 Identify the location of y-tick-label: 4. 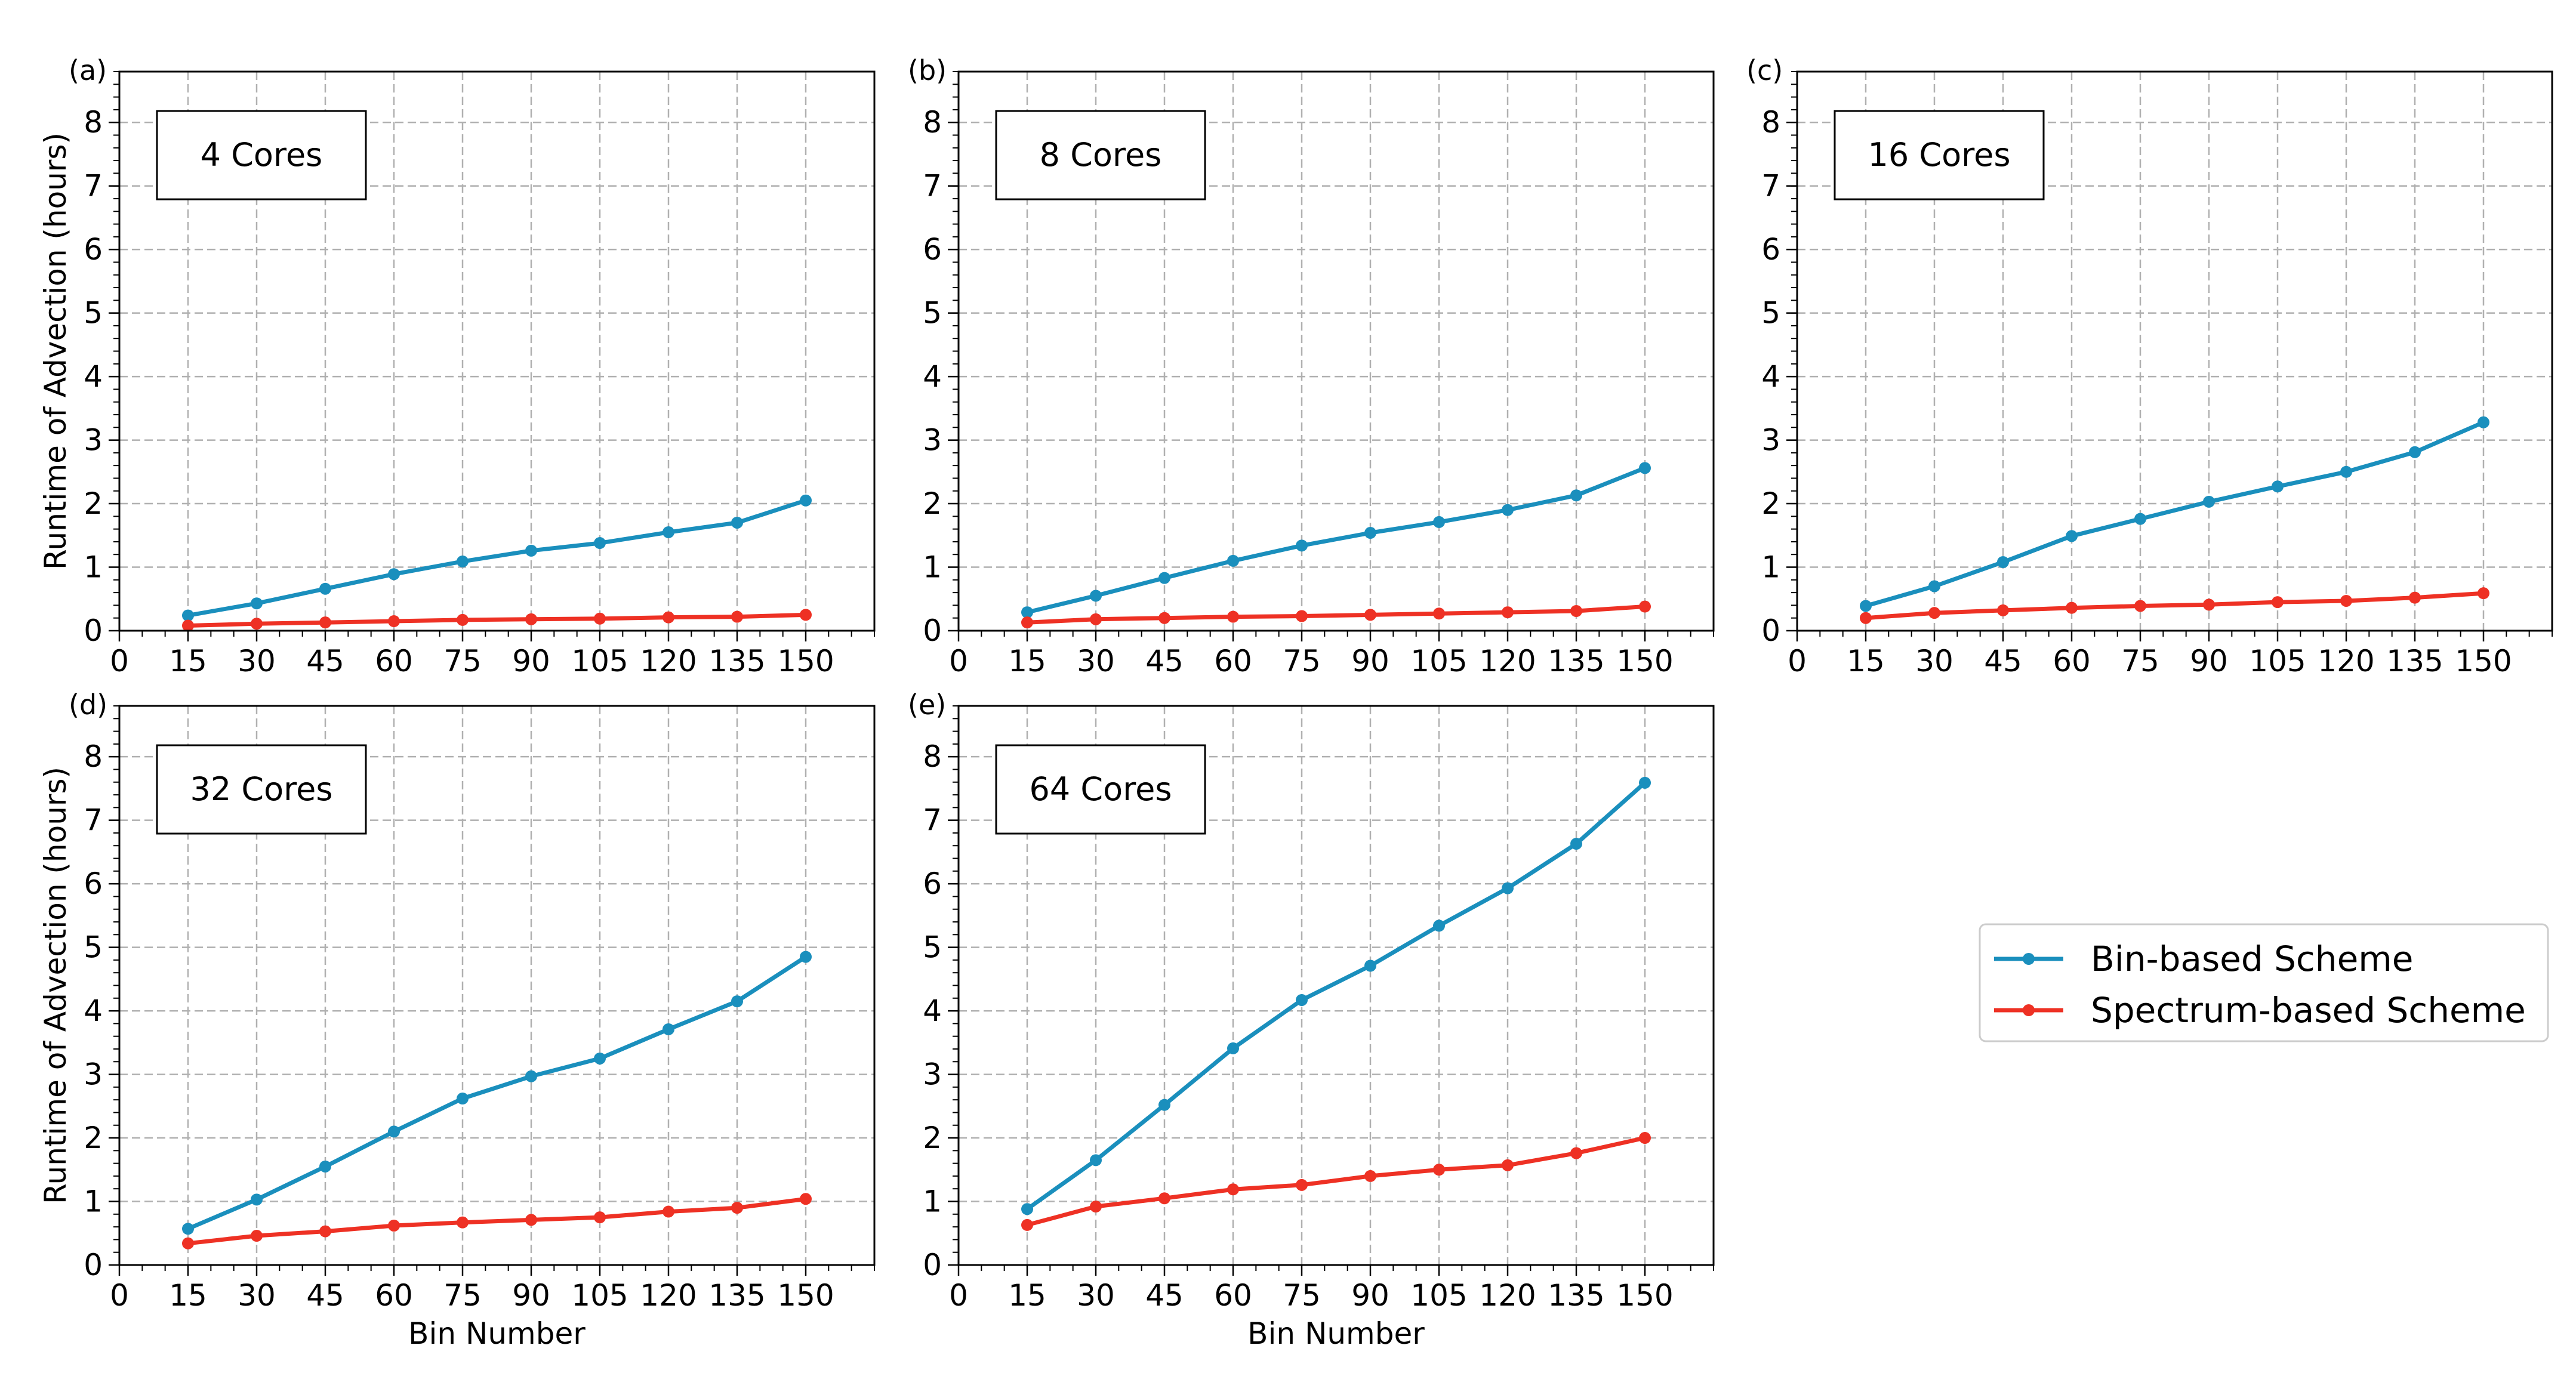
(932, 1011).